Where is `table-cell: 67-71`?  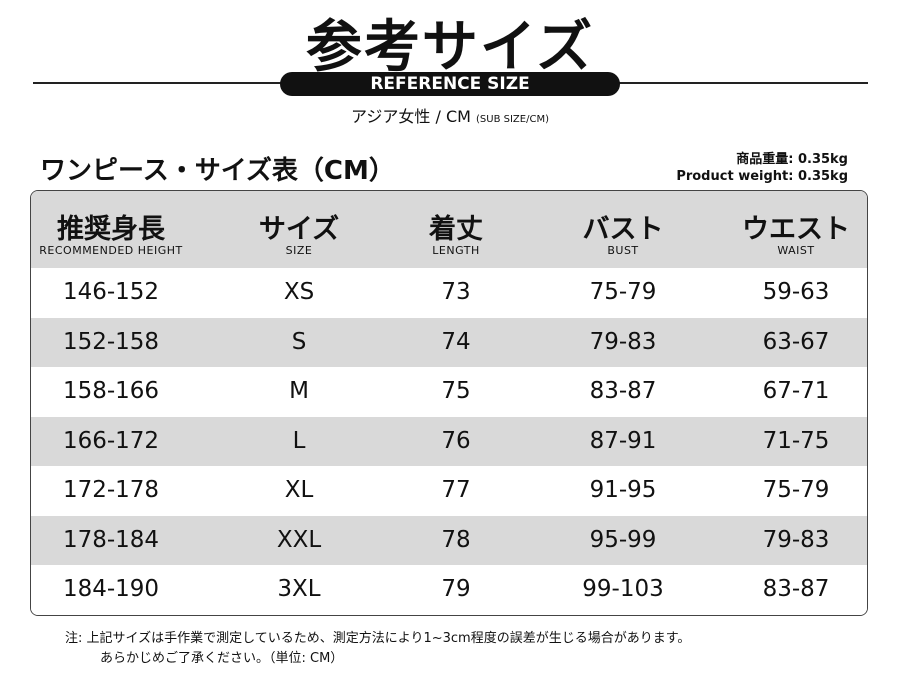 table-cell: 67-71 is located at coordinates (796, 391).